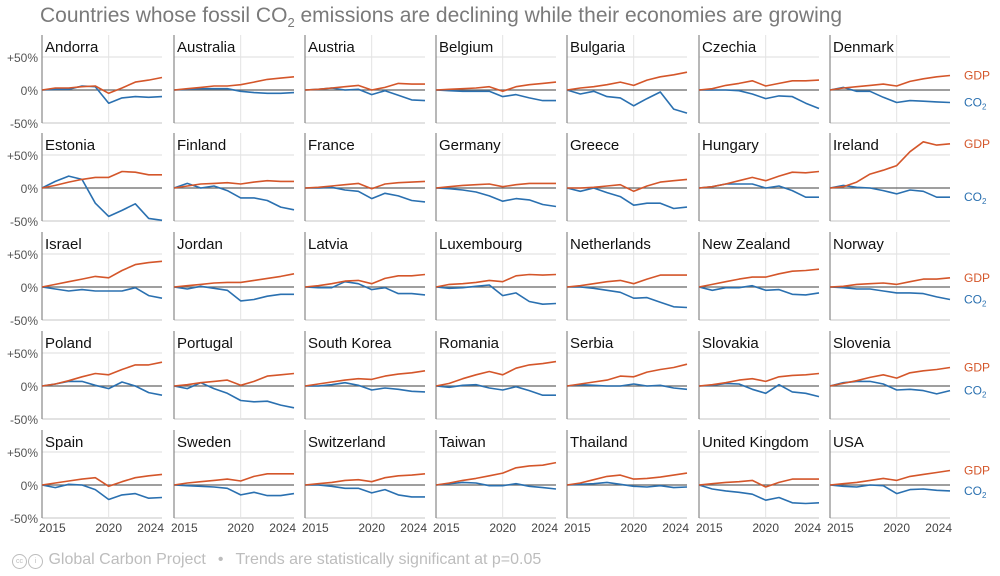 This screenshot has width=1000, height=576. I want to click on panel-title: Australia, so click(206, 47).